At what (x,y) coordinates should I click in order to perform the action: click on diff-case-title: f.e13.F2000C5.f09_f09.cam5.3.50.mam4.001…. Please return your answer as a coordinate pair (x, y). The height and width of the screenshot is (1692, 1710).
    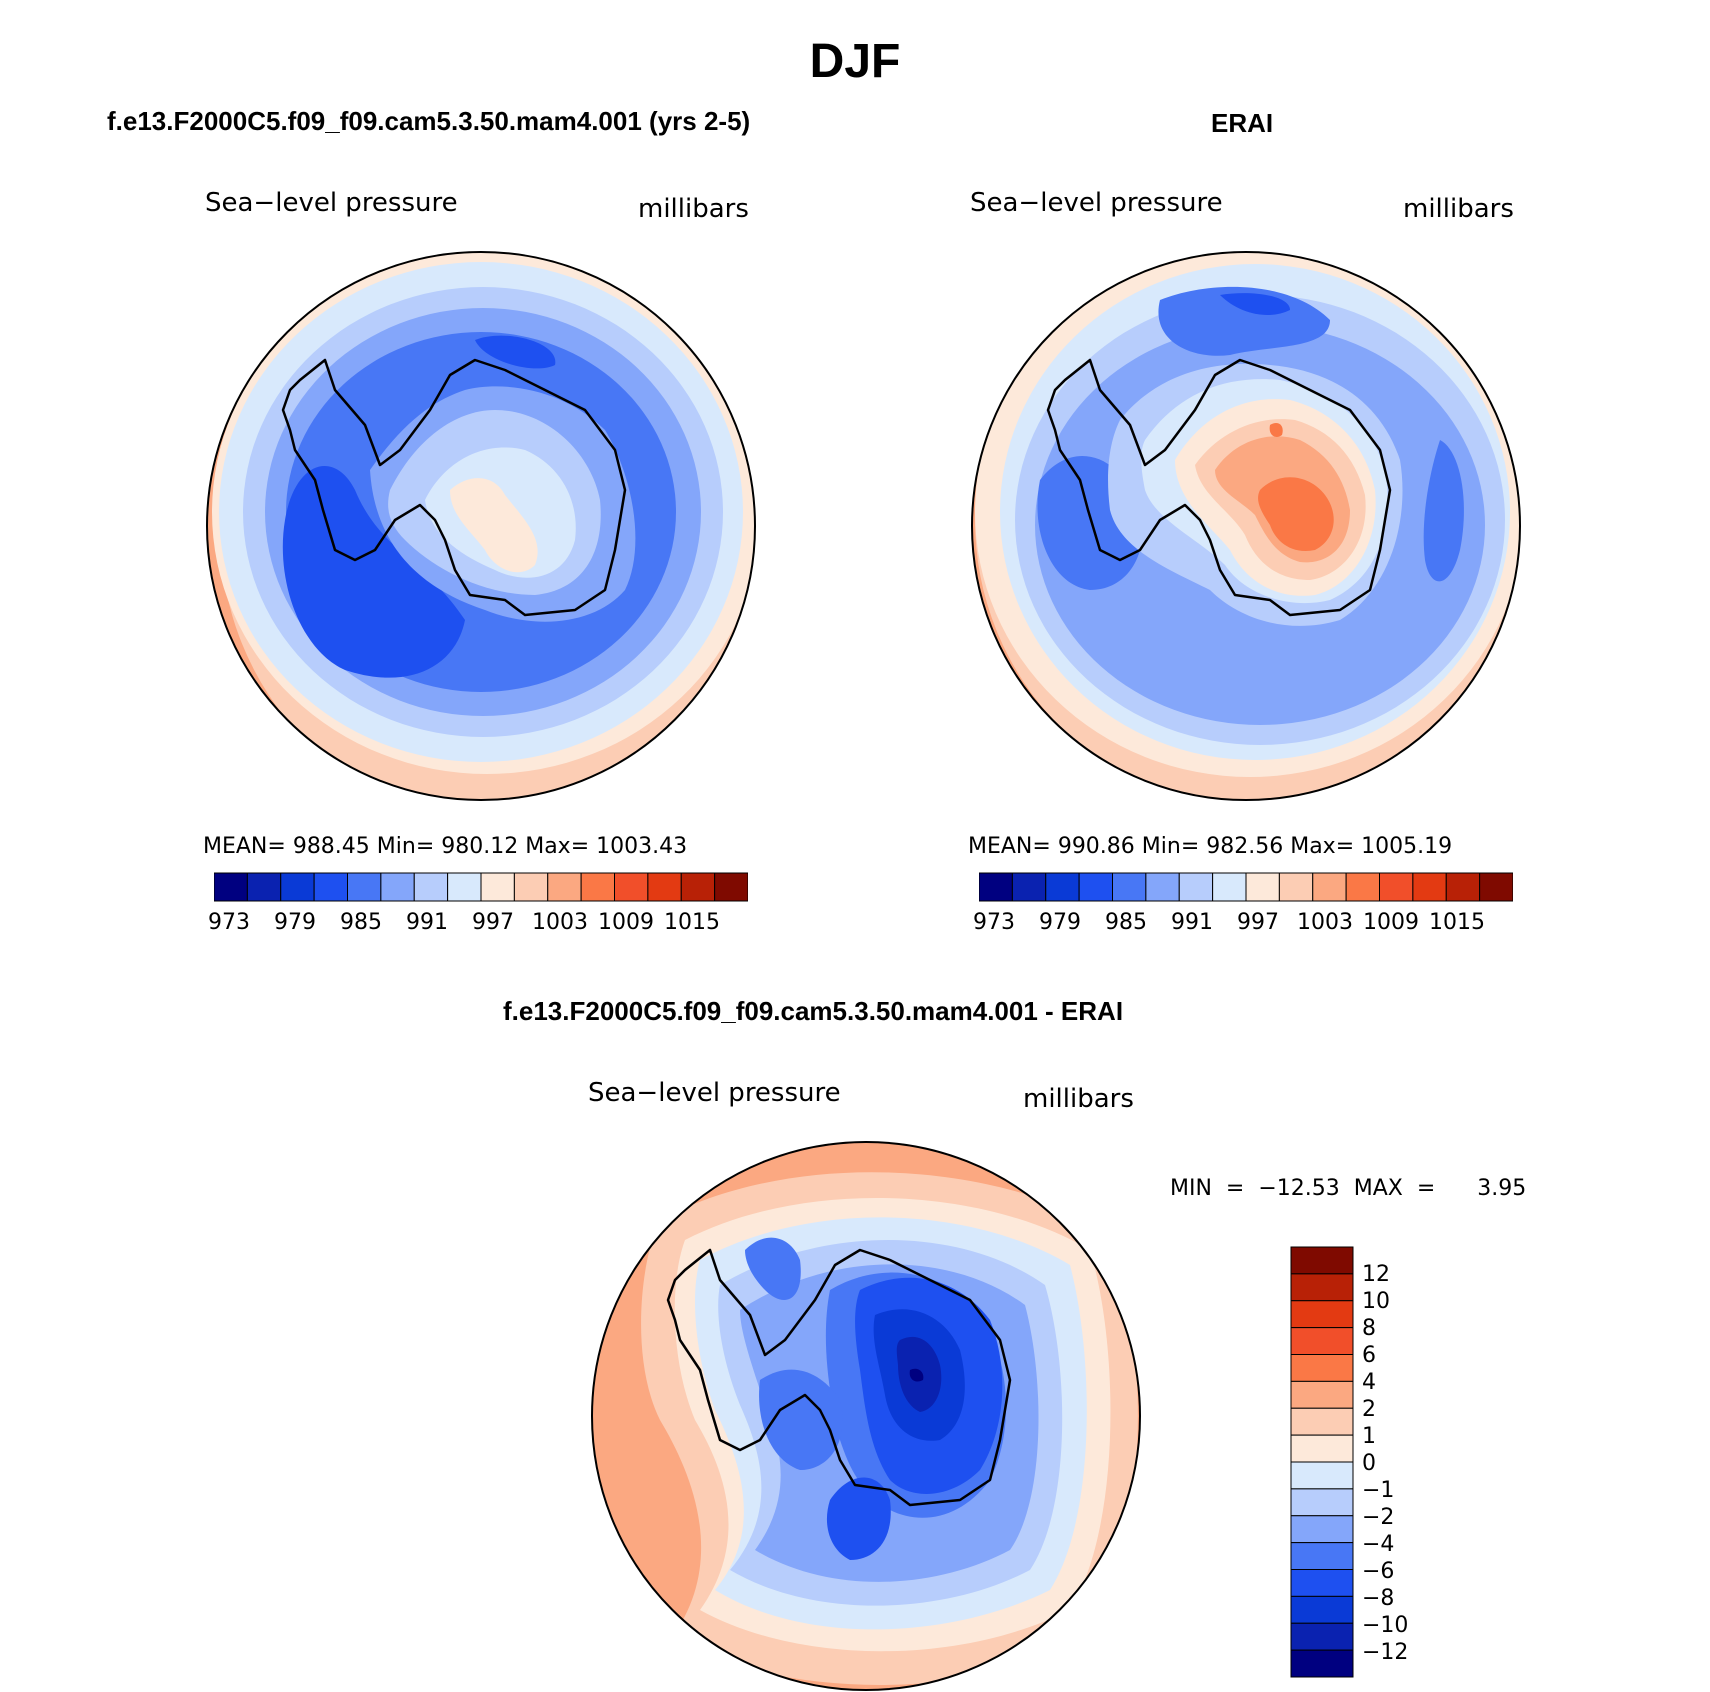
    Looking at the image, I should click on (813, 1011).